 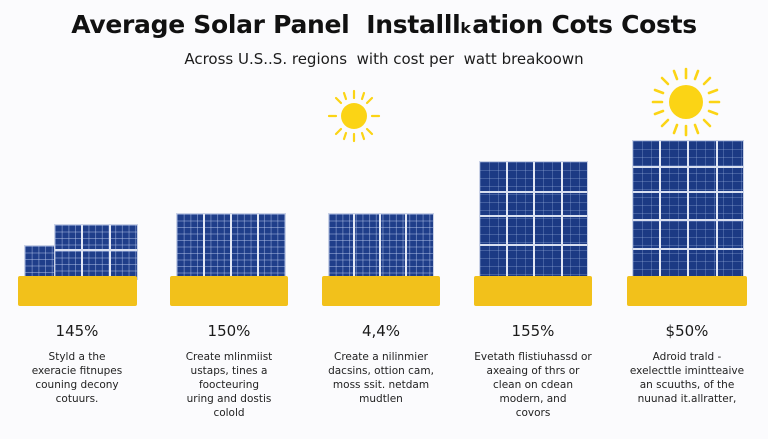 I want to click on cost-value: $50%, so click(x=687, y=331).